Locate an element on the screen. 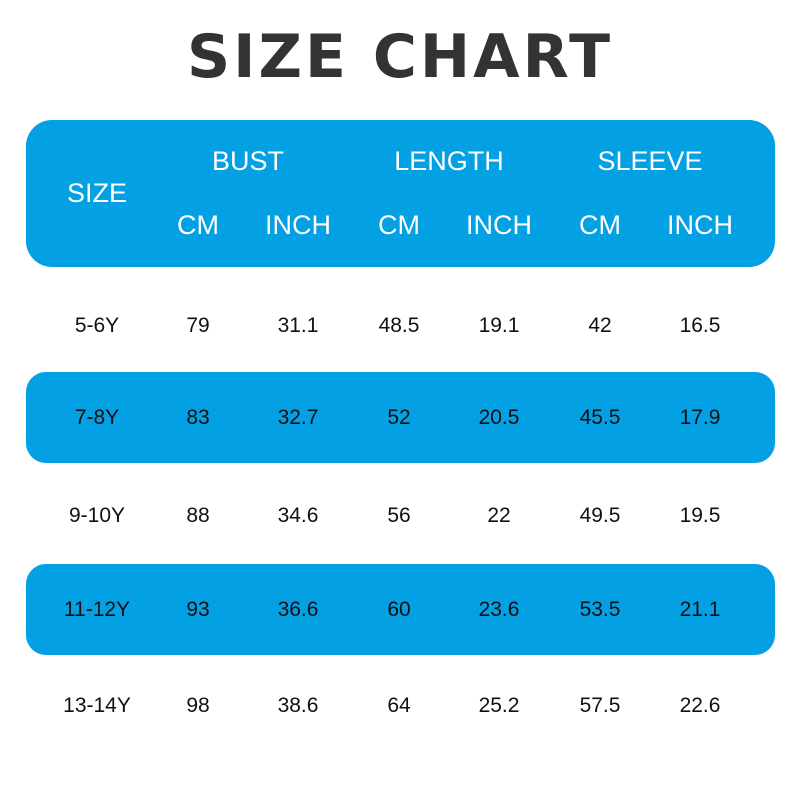 The image size is (800, 800). value-cell: 48.5 is located at coordinates (399, 325).